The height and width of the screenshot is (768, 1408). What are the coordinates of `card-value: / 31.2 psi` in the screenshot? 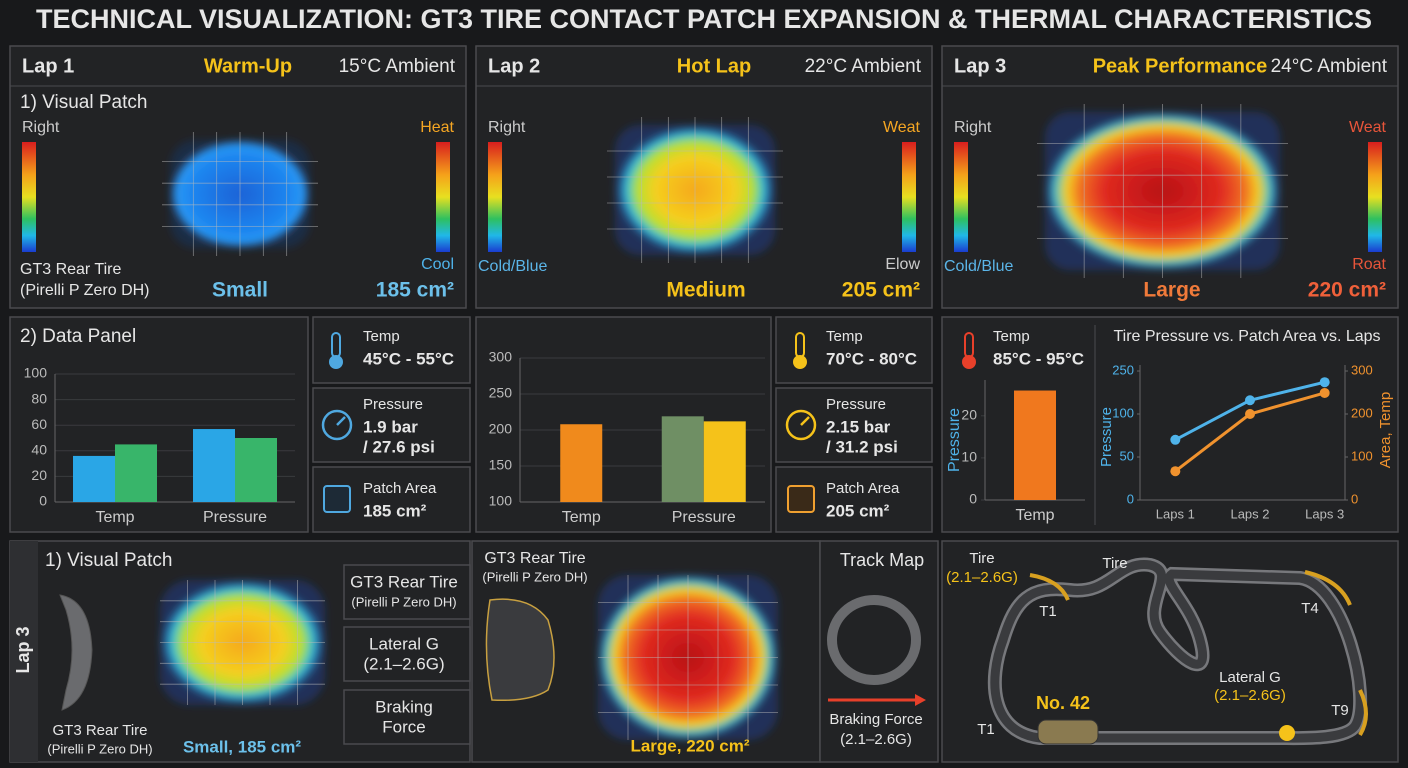 It's located at (862, 446).